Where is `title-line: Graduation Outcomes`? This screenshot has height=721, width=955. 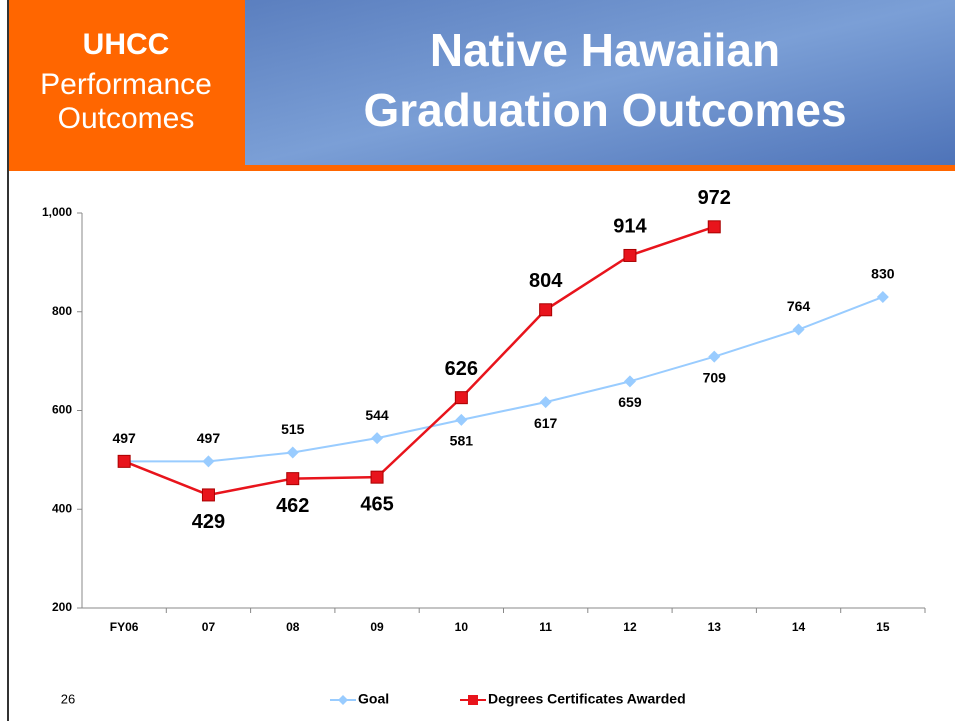
title-line: Graduation Outcomes is located at coordinates (604, 110).